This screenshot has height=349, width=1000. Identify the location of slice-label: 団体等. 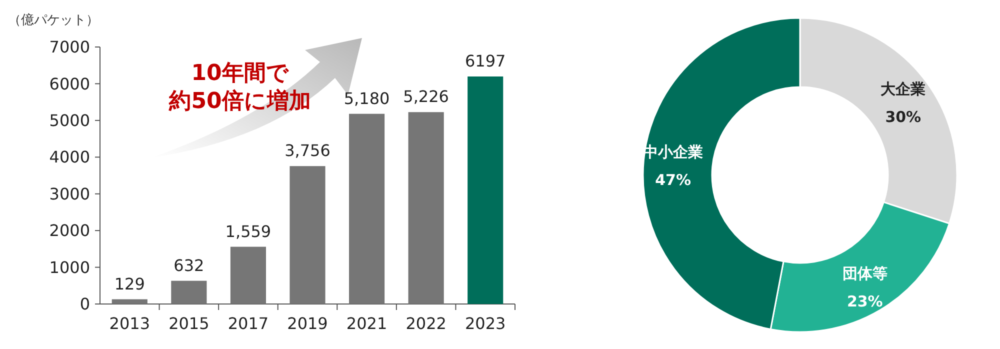
(865, 273).